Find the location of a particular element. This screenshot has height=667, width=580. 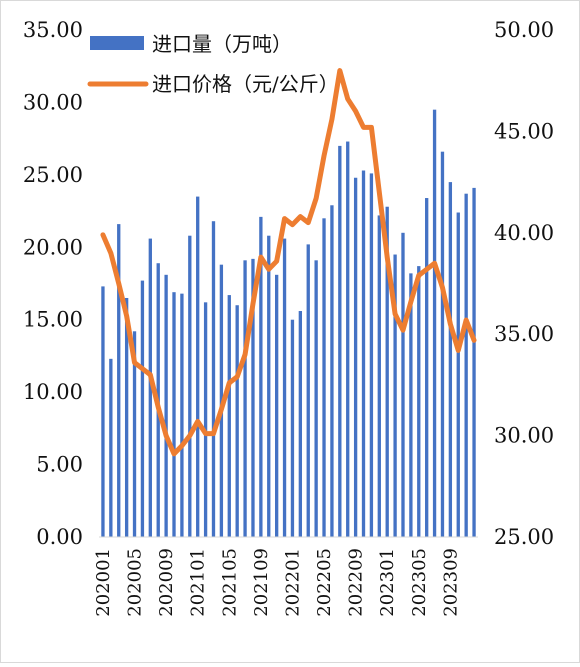

x-tick-label: 202301 is located at coordinates (387, 582).